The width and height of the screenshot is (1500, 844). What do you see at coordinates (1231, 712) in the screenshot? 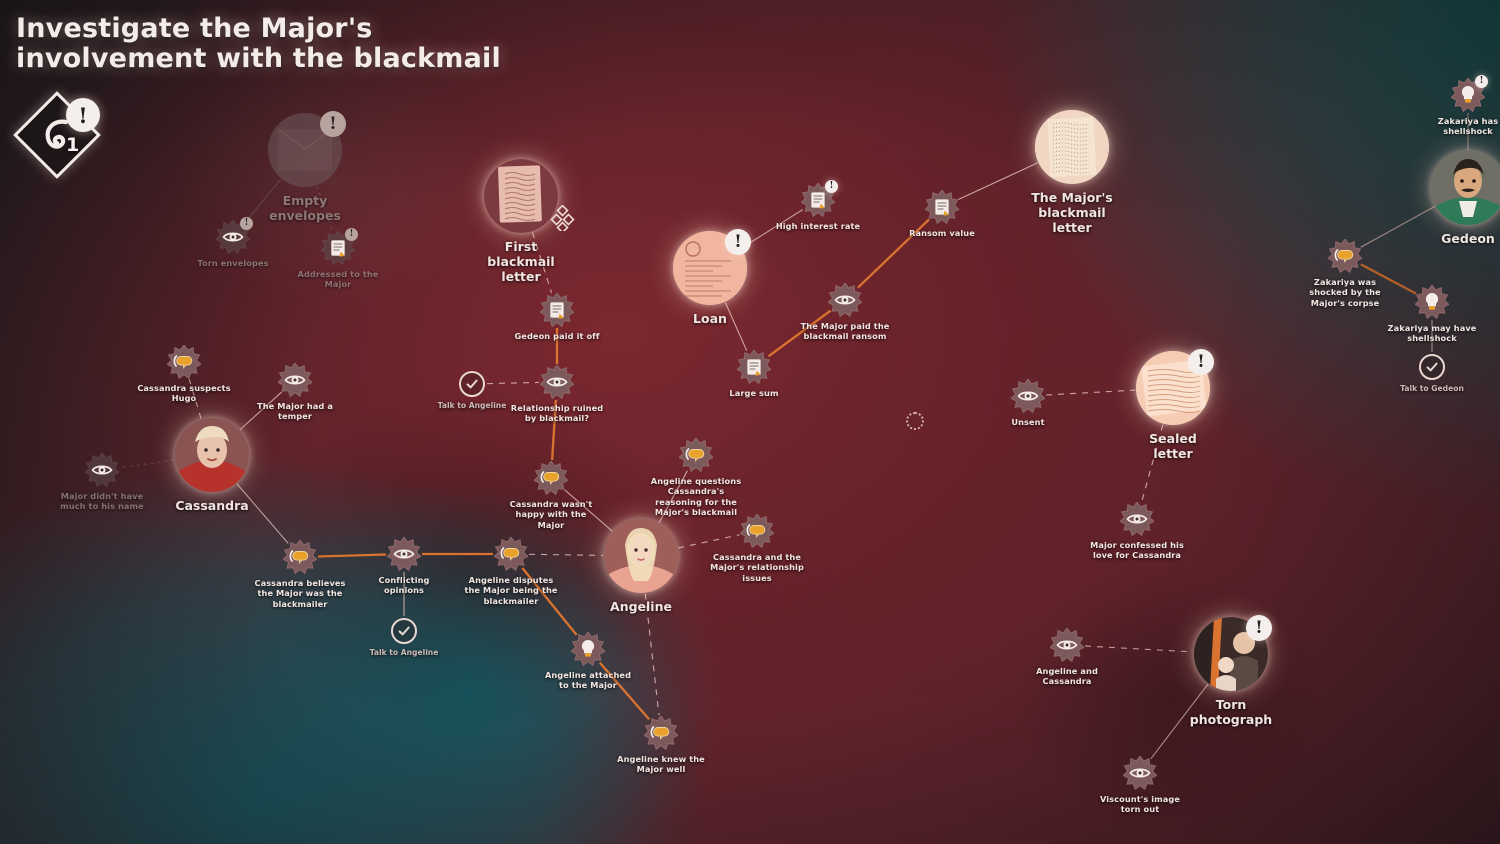
I see `node-label: Torn photograph` at bounding box center [1231, 712].